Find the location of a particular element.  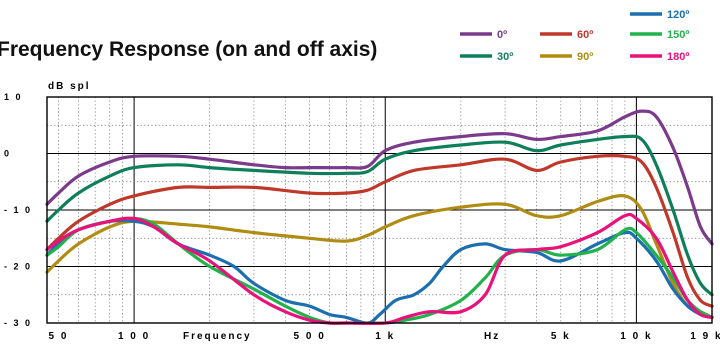

y-tick-label: - 3 0 is located at coordinates (18, 323).